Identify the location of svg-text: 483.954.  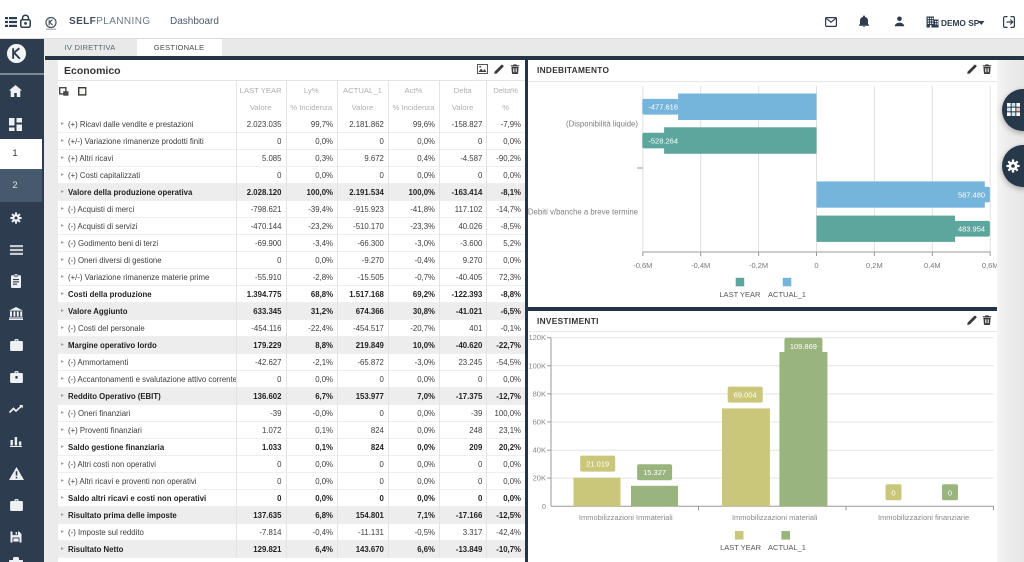
(971, 229).